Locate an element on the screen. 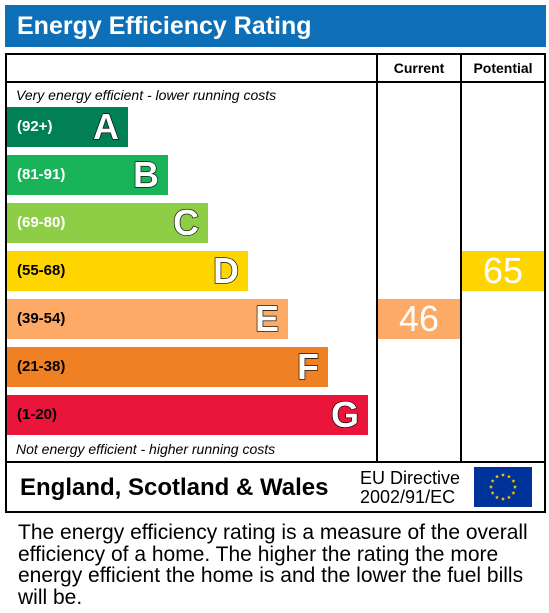  band-b: (81-91) B is located at coordinates (87, 174).